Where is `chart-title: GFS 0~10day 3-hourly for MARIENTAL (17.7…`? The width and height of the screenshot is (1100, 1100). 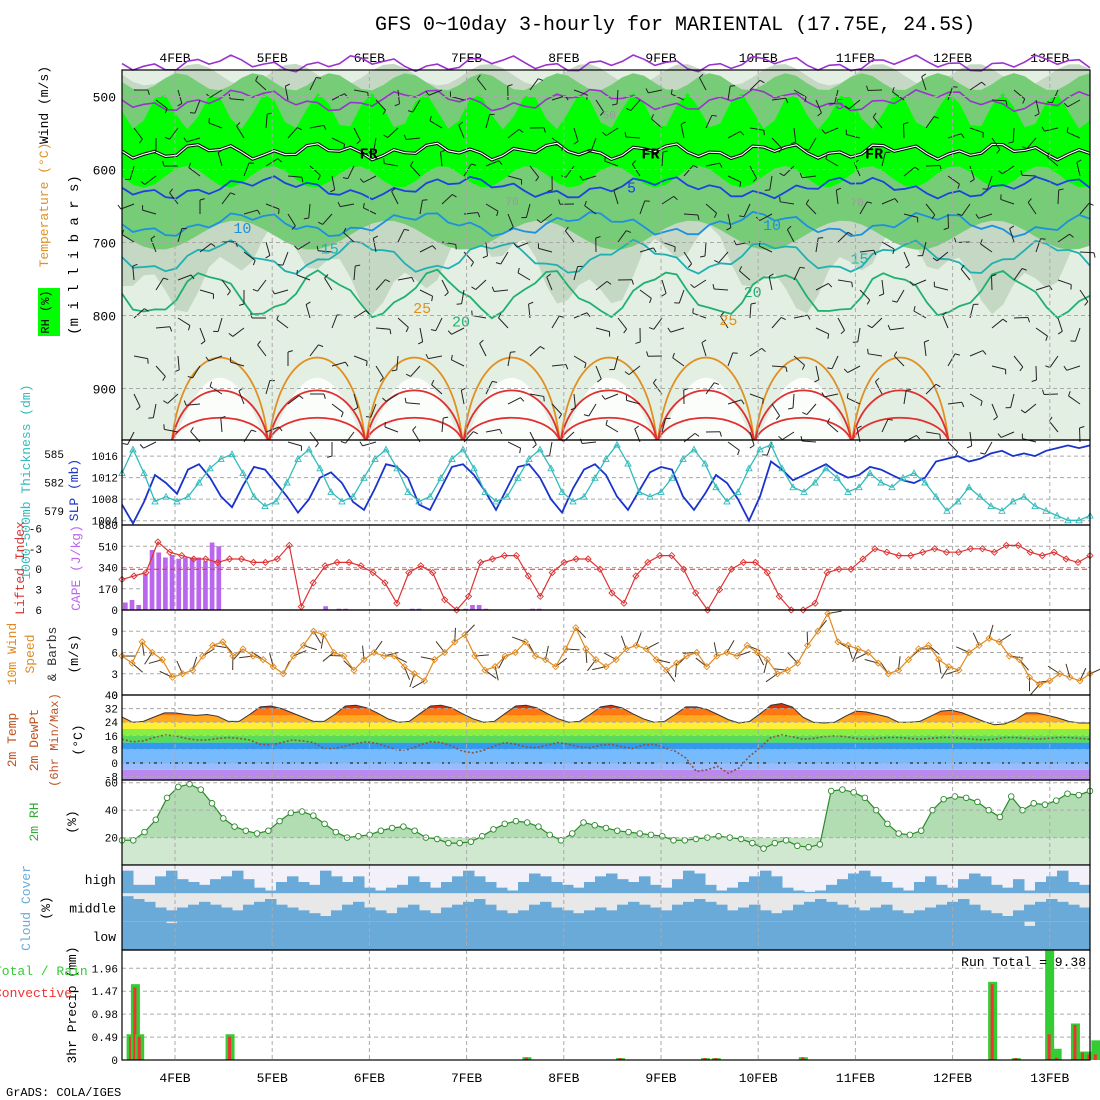
chart-title: GFS 0~10day 3-hourly for MARIENTAL (17.7… is located at coordinates (675, 25).